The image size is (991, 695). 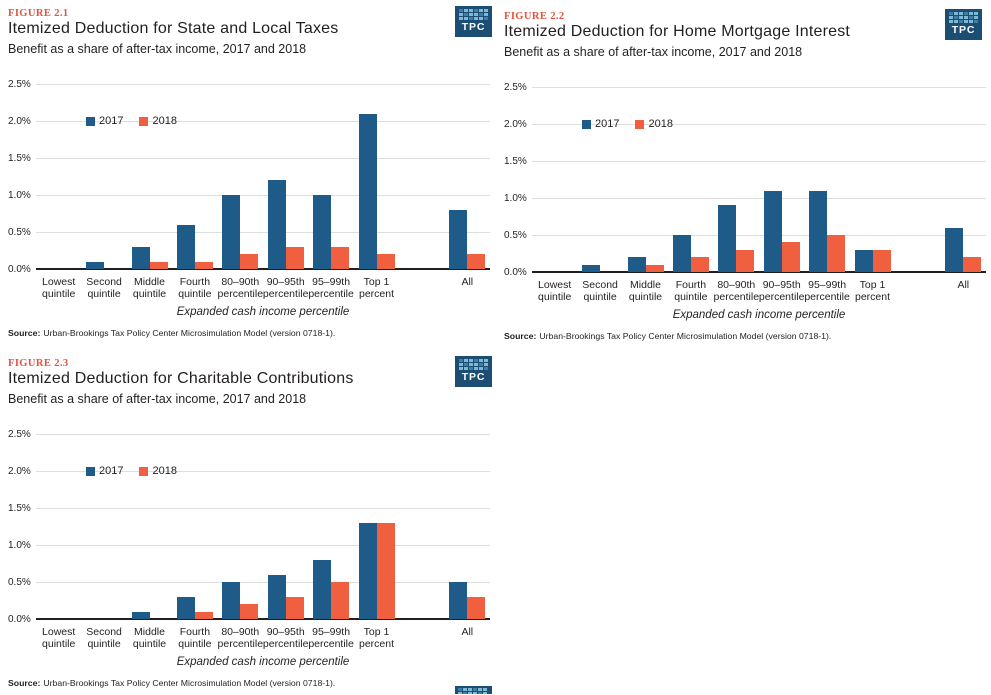 I want to click on category-label: Lowest quintile, so click(x=555, y=291).